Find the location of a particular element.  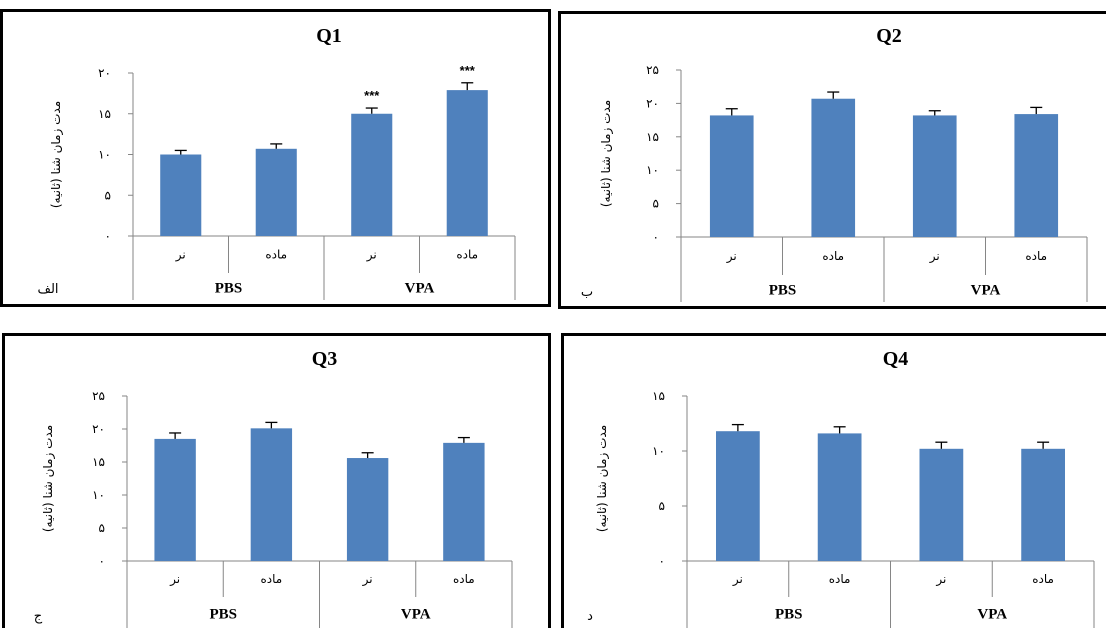

panel-corner-label: د is located at coordinates (590, 616).